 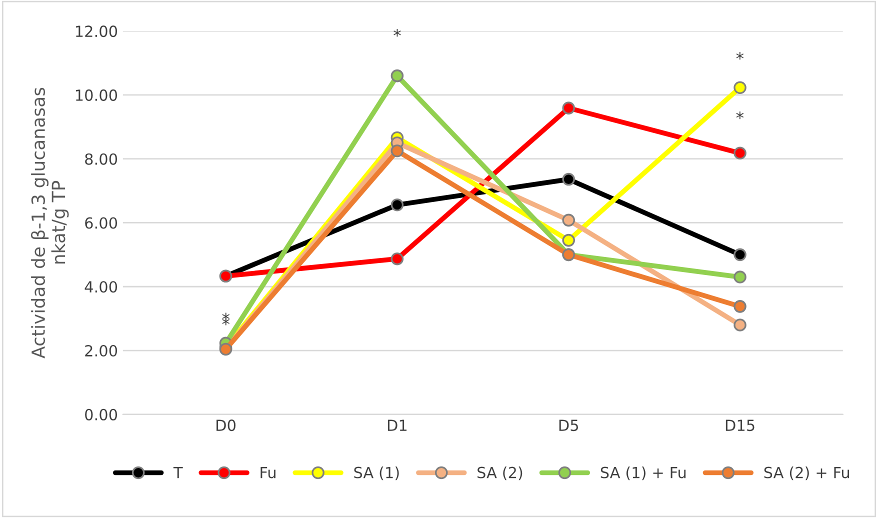 I want to click on y-tick-label: 10.00, so click(x=97, y=95).